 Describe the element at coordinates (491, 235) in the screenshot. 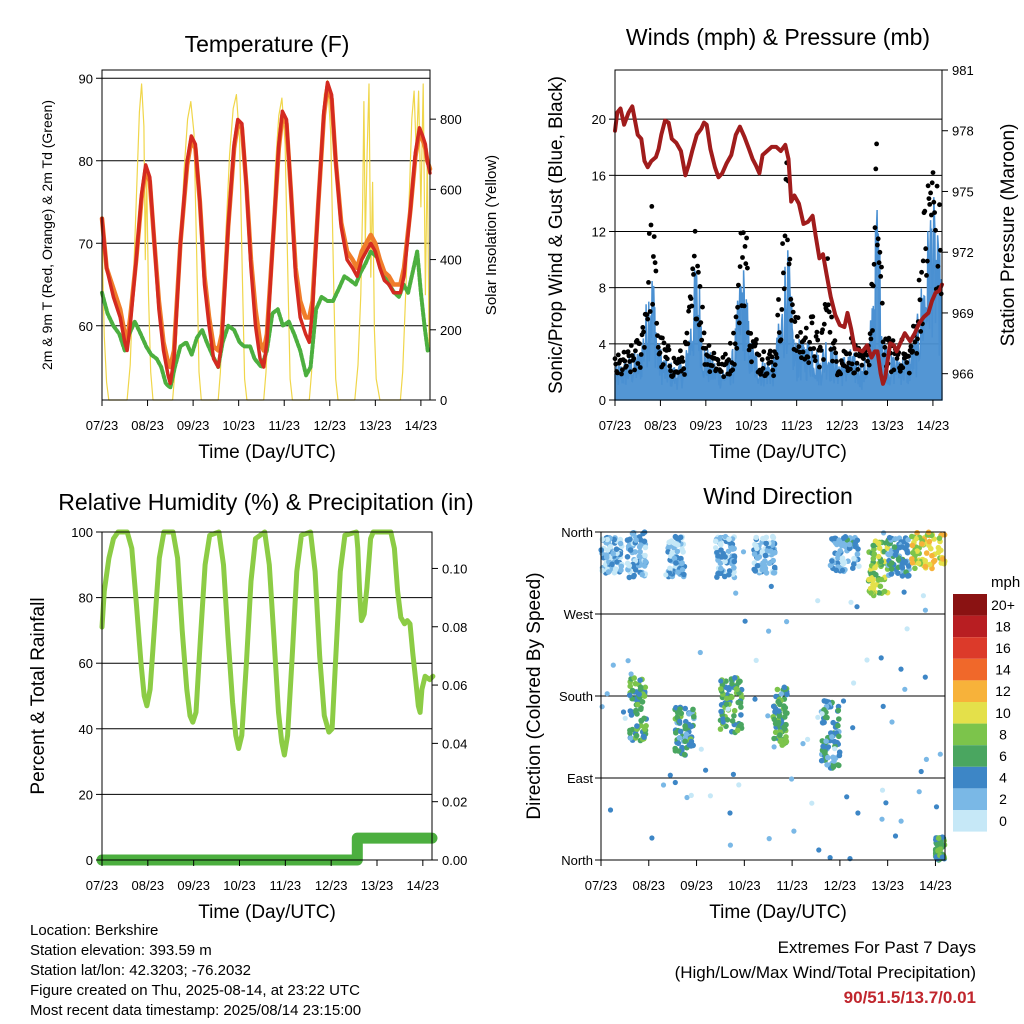

I see `temperature-y2-axis-label: Solar Insolation (Yellow)` at that location.